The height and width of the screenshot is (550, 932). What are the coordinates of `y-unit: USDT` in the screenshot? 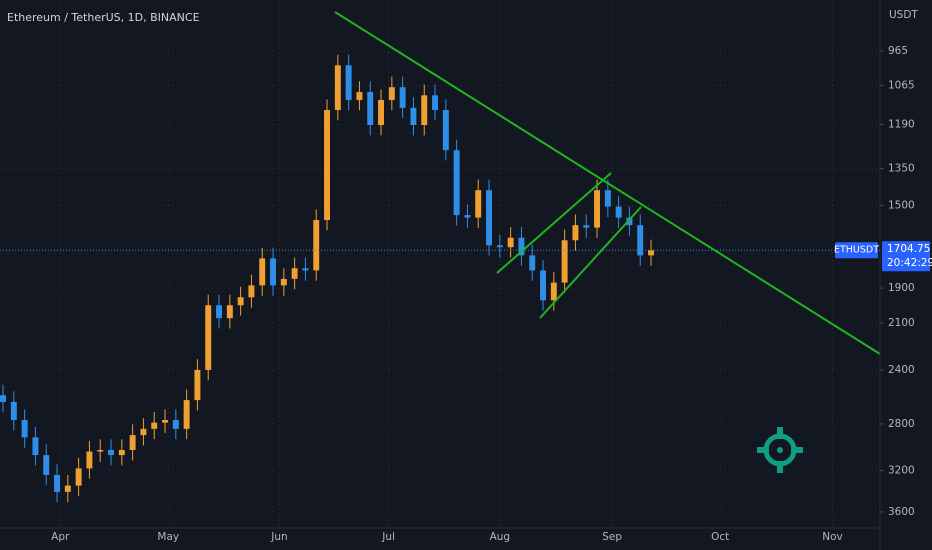 It's located at (903, 15).